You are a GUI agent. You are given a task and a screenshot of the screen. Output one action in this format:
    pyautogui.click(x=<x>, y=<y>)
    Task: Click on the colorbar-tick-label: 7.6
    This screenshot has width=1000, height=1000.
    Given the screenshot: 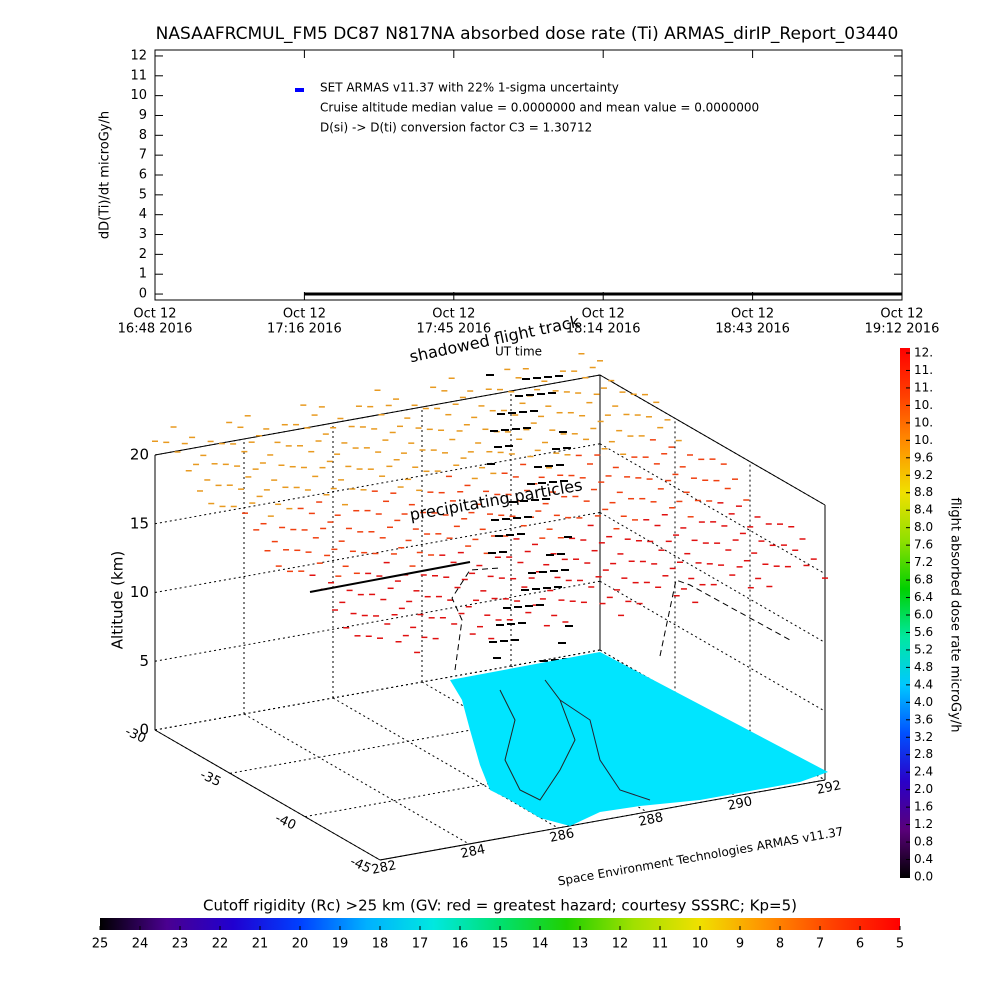 What is the action you would take?
    pyautogui.click(x=923, y=545)
    